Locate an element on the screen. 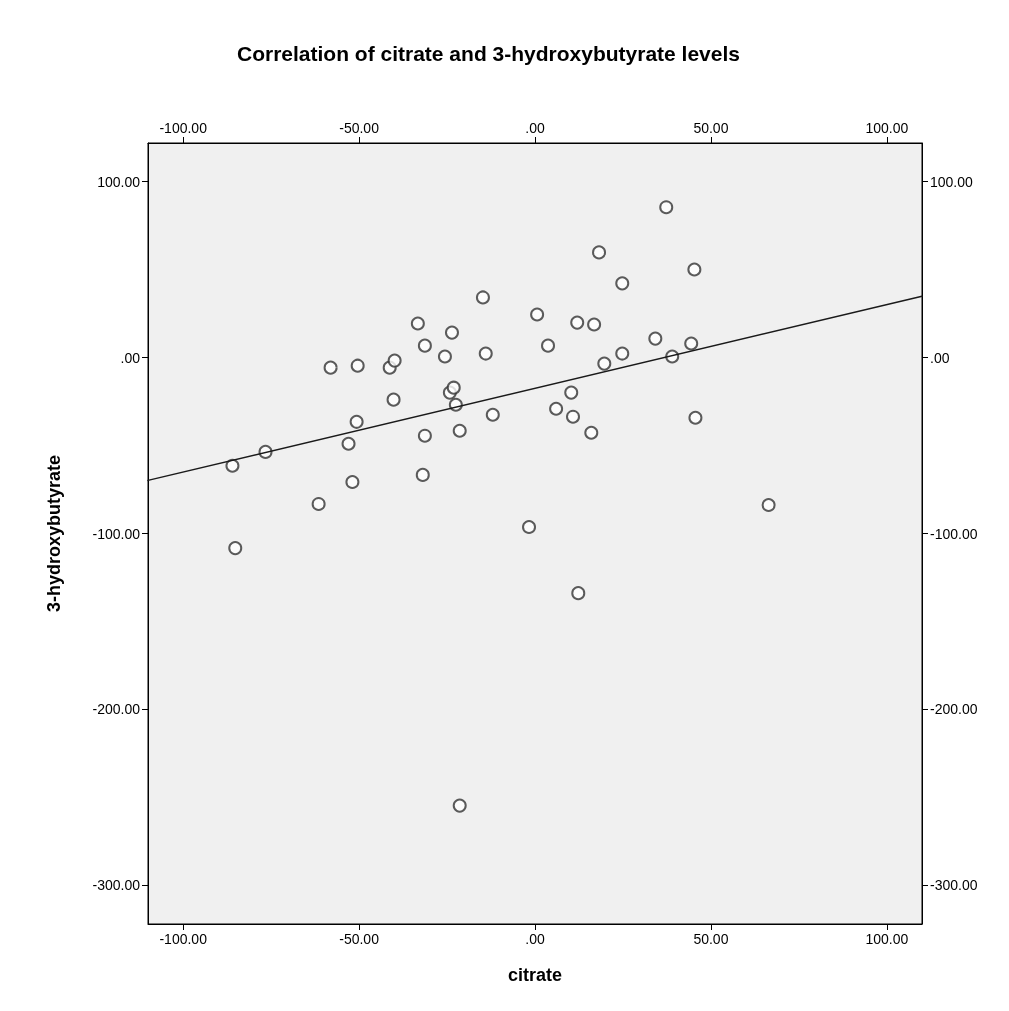  x2-tick-label: 50.00 is located at coordinates (711, 128).